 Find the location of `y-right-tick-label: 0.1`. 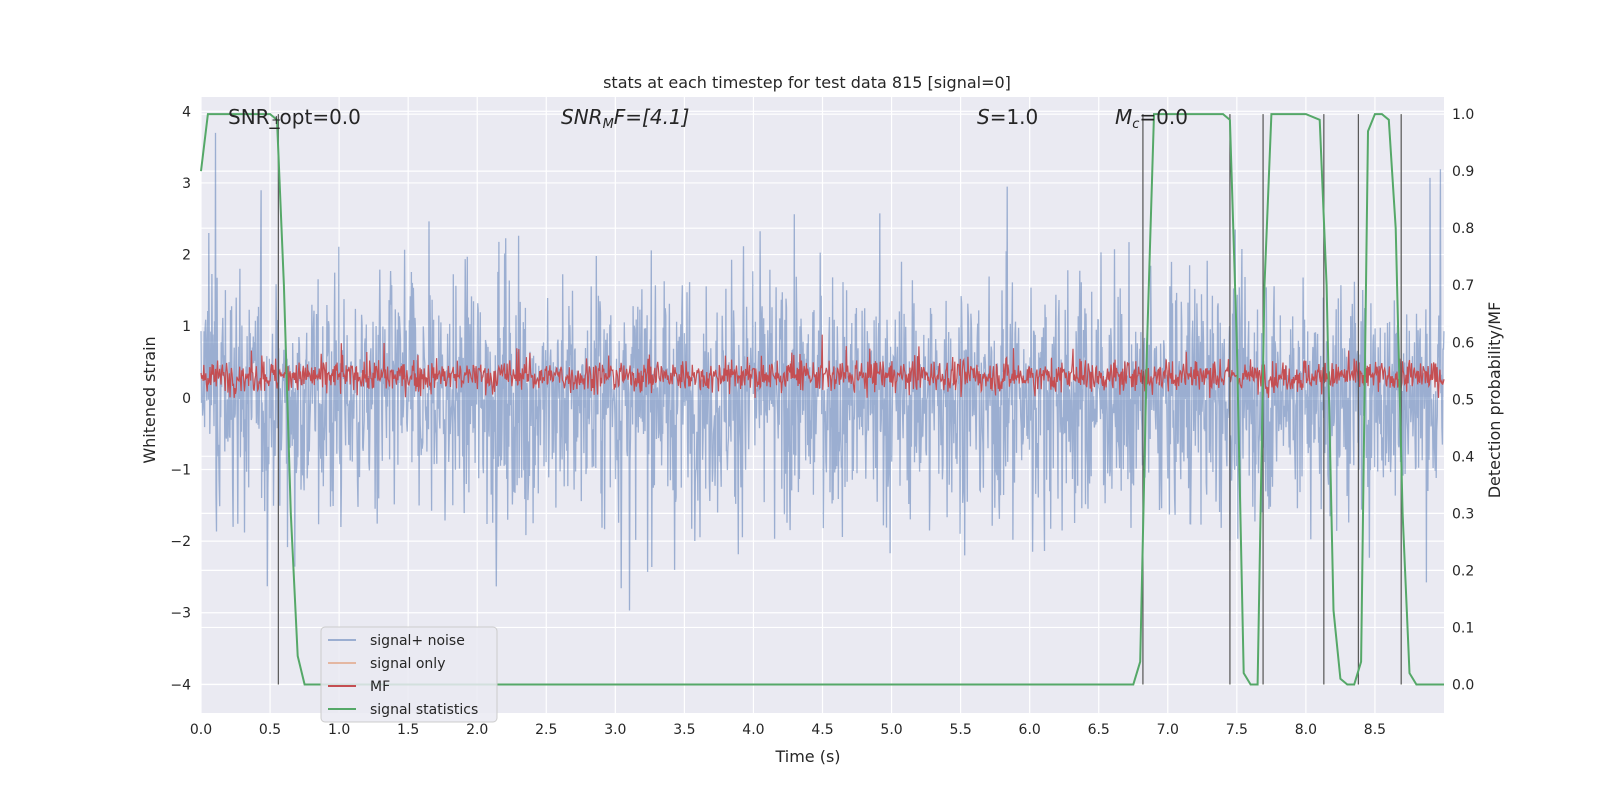

y-right-tick-label: 0.1 is located at coordinates (1463, 628).